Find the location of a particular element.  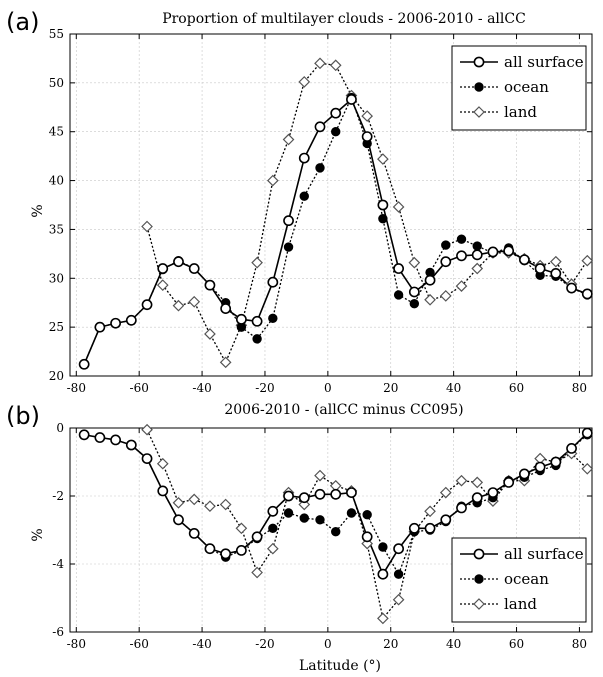

panel-b-legend-marker-land is located at coordinates (479, 604).